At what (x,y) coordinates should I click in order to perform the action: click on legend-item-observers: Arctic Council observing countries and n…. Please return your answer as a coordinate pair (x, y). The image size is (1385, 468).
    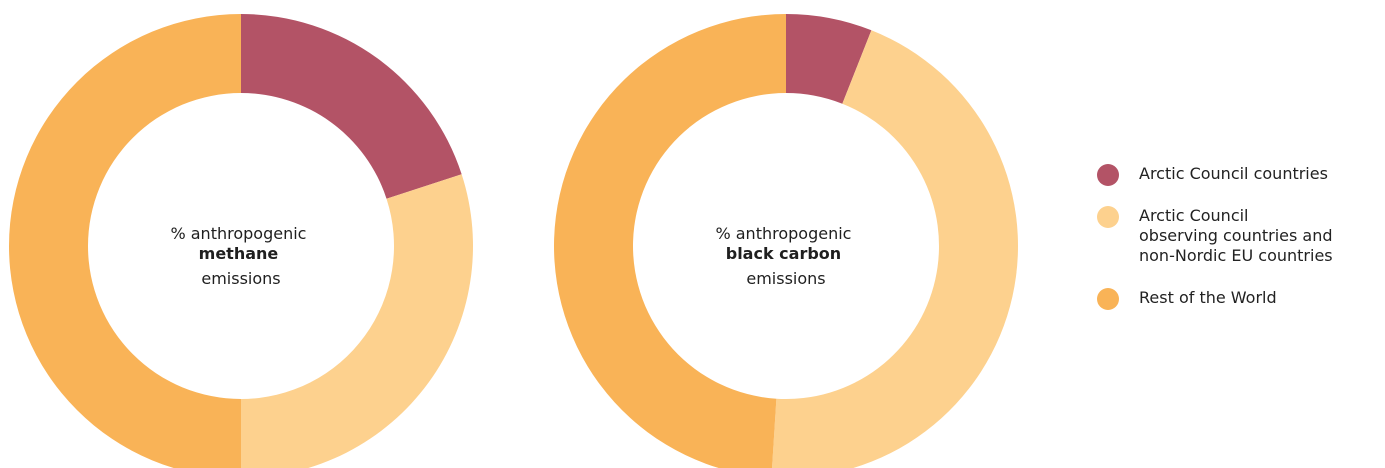
    Looking at the image, I should click on (1239, 236).